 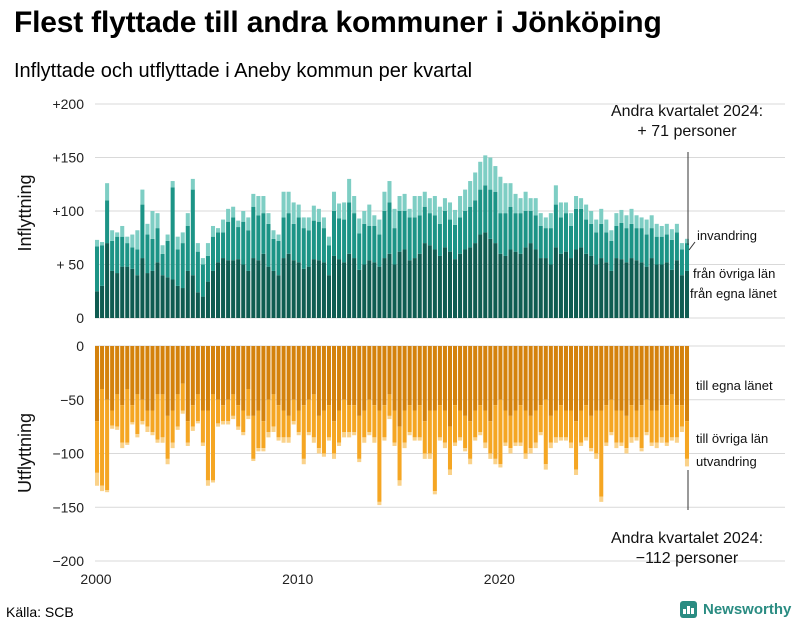 What do you see at coordinates (499, 579) in the screenshot?
I see `x-tick-label: 2020` at bounding box center [499, 579].